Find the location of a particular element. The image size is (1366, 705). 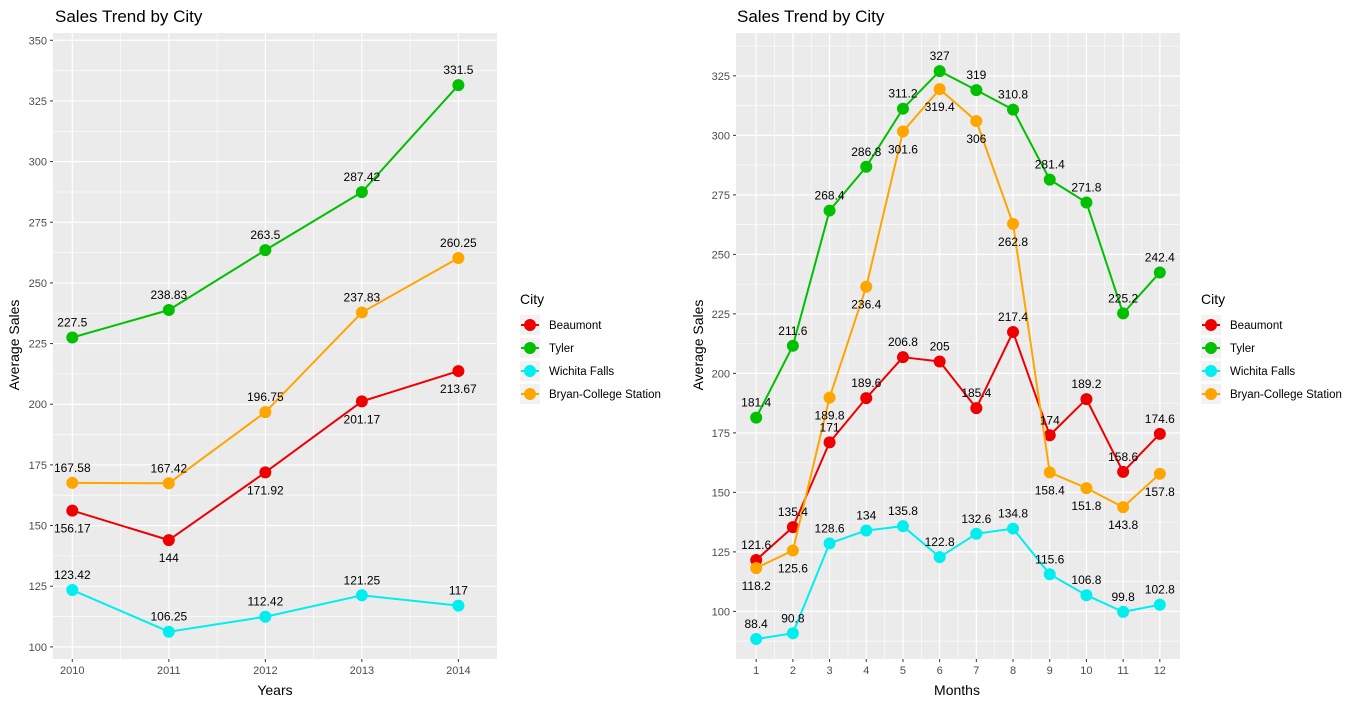

x-tick-label: 4 is located at coordinates (866, 671).